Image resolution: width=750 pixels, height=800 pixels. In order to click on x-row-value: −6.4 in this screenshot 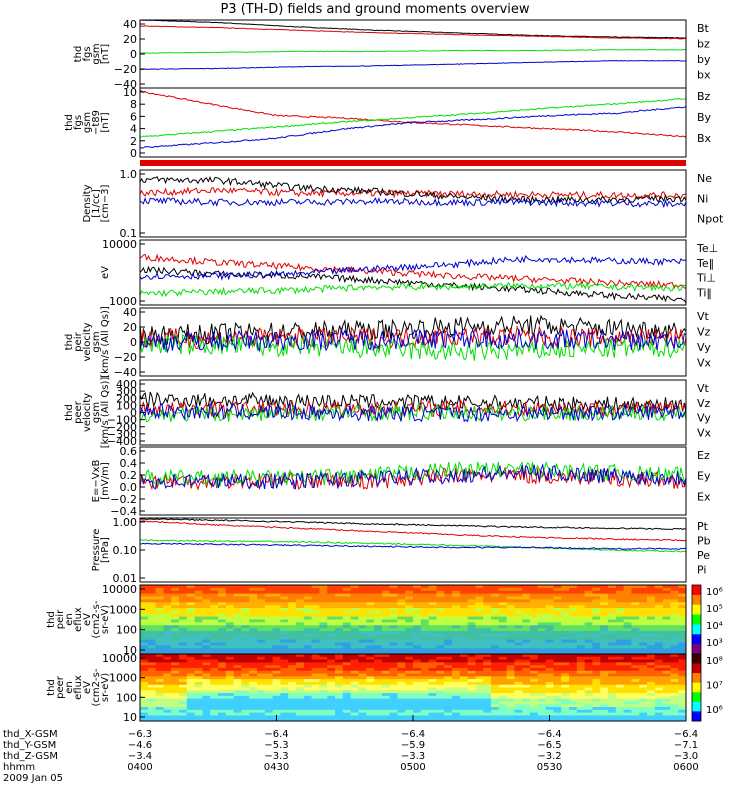, I will do `click(549, 734)`.